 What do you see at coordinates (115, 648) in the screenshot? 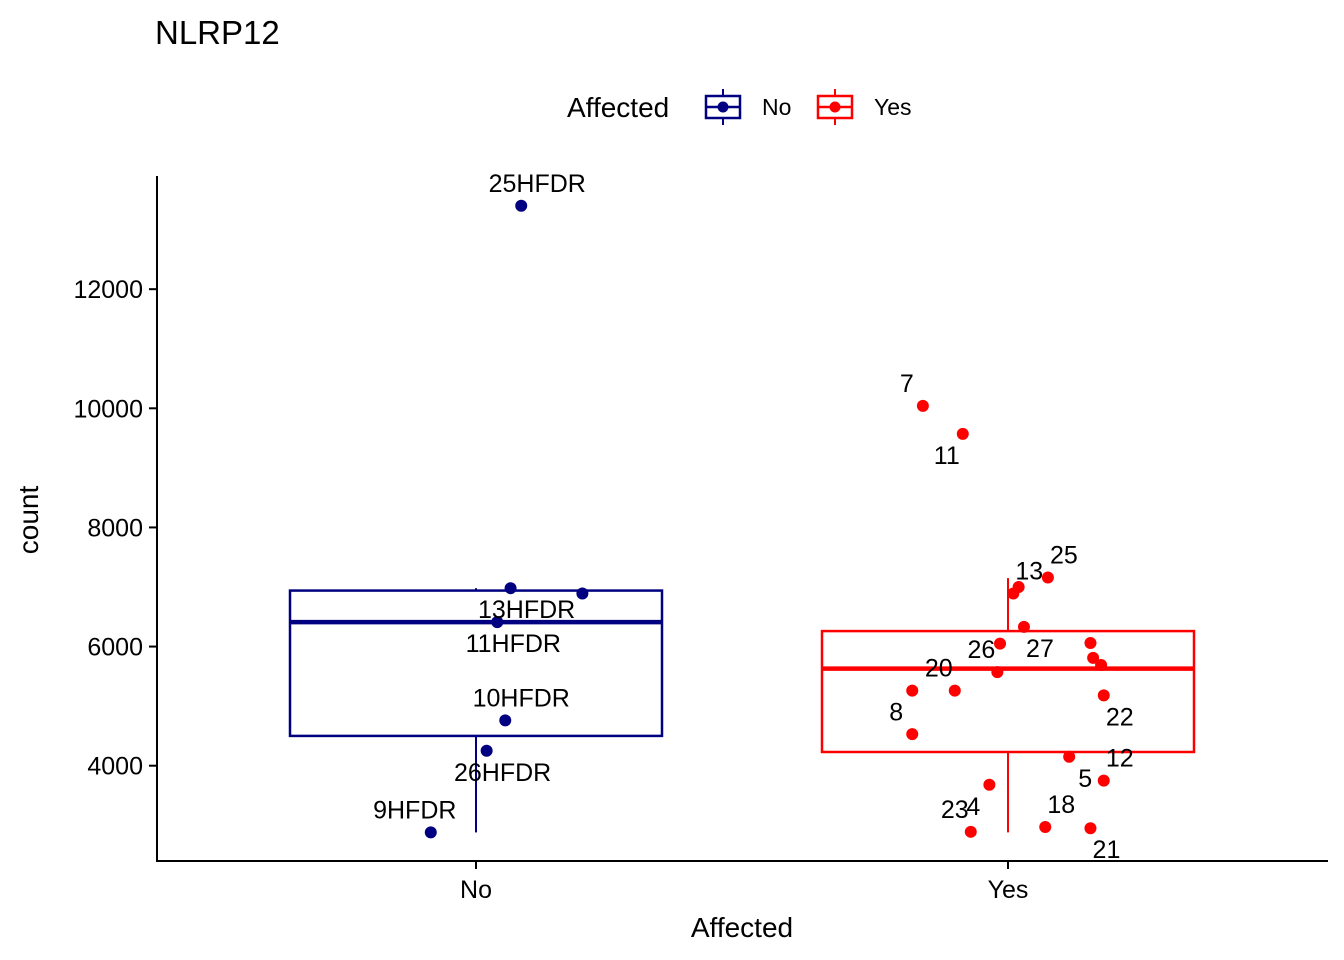
I see `y-tick-label: 6000` at bounding box center [115, 648].